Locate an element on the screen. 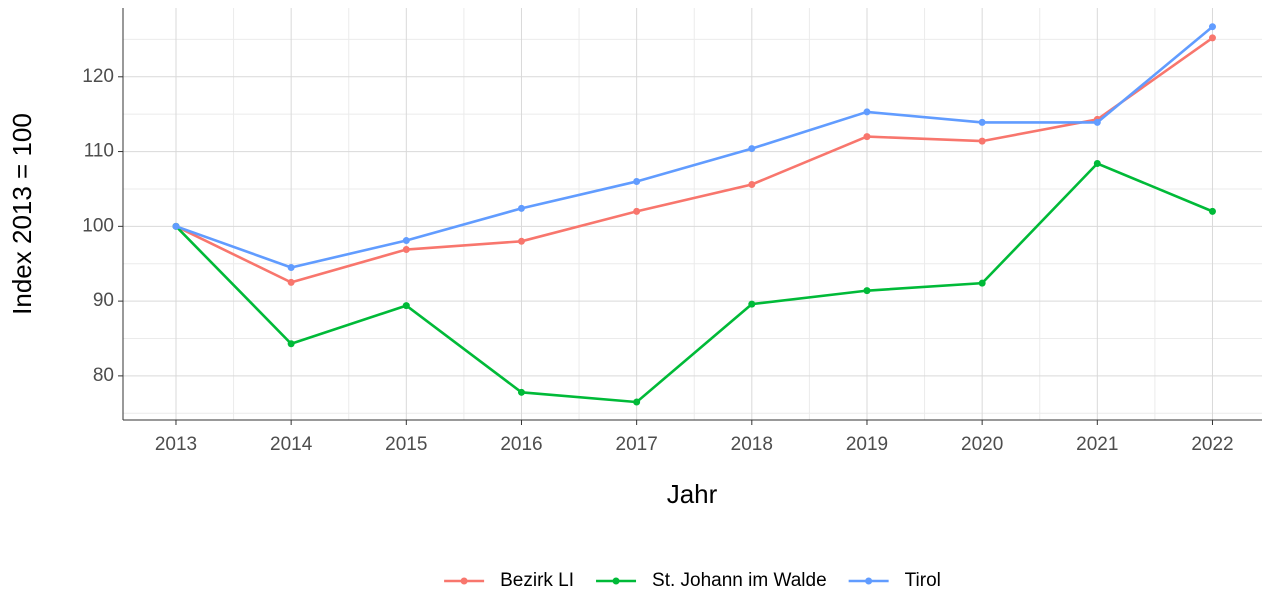 The image size is (1263, 596). y-axis-title: Index 2013 = 100 is located at coordinates (22, 214).